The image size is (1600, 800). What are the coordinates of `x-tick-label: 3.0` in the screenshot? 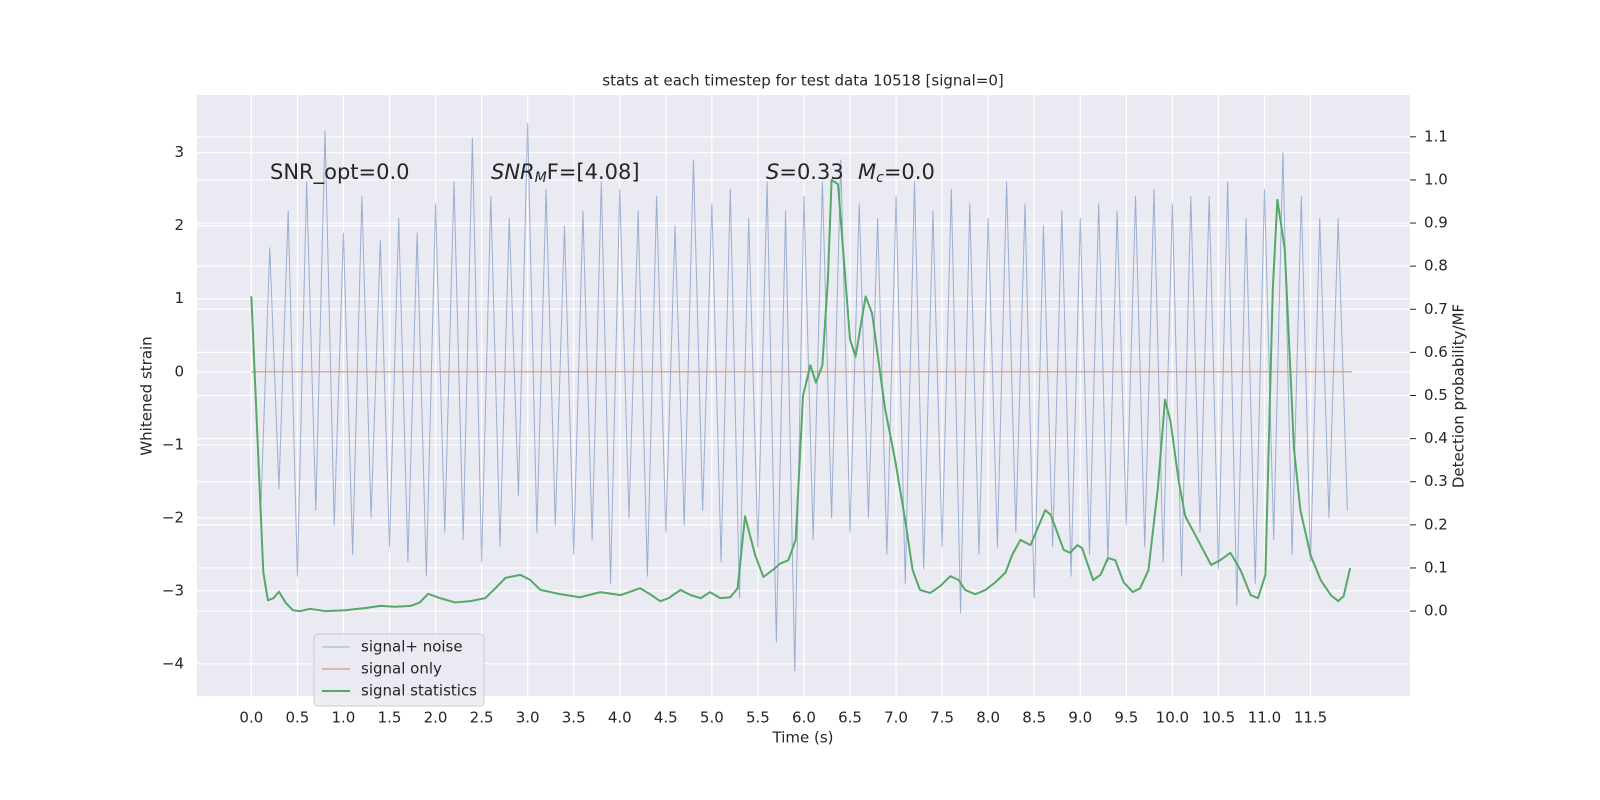 It's located at (528, 718).